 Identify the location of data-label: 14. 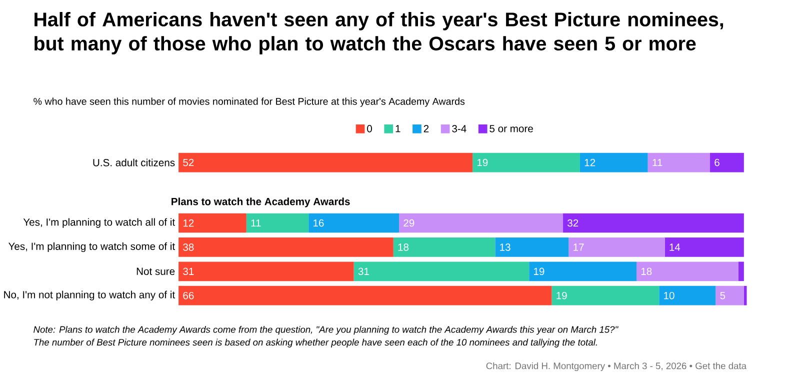
(675, 247).